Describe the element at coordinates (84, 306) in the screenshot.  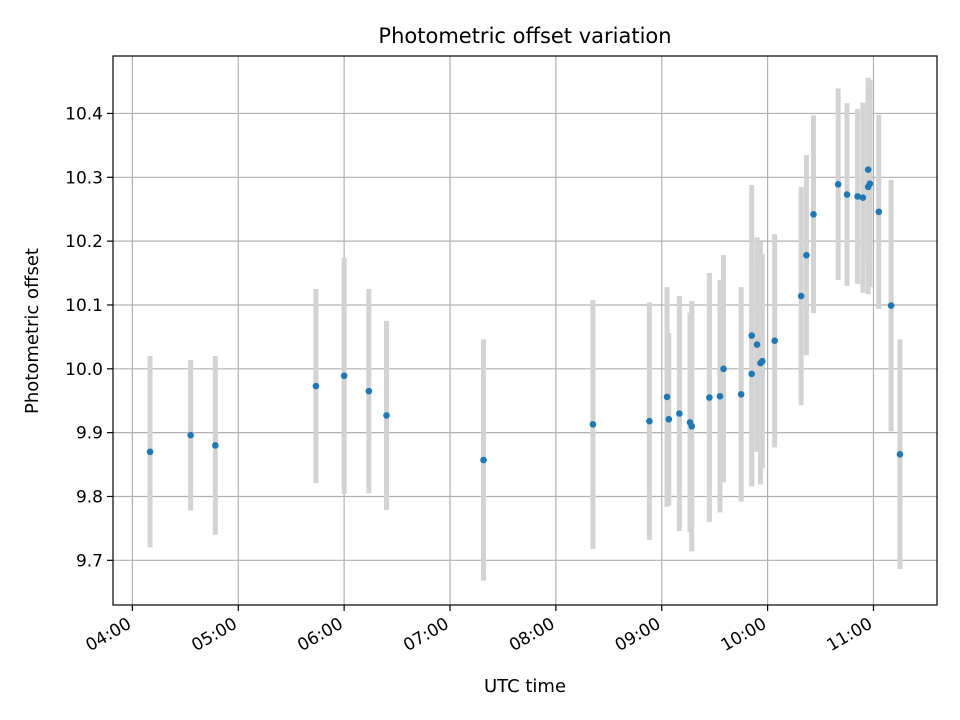
I see `y-tick-label: 10.1` at that location.